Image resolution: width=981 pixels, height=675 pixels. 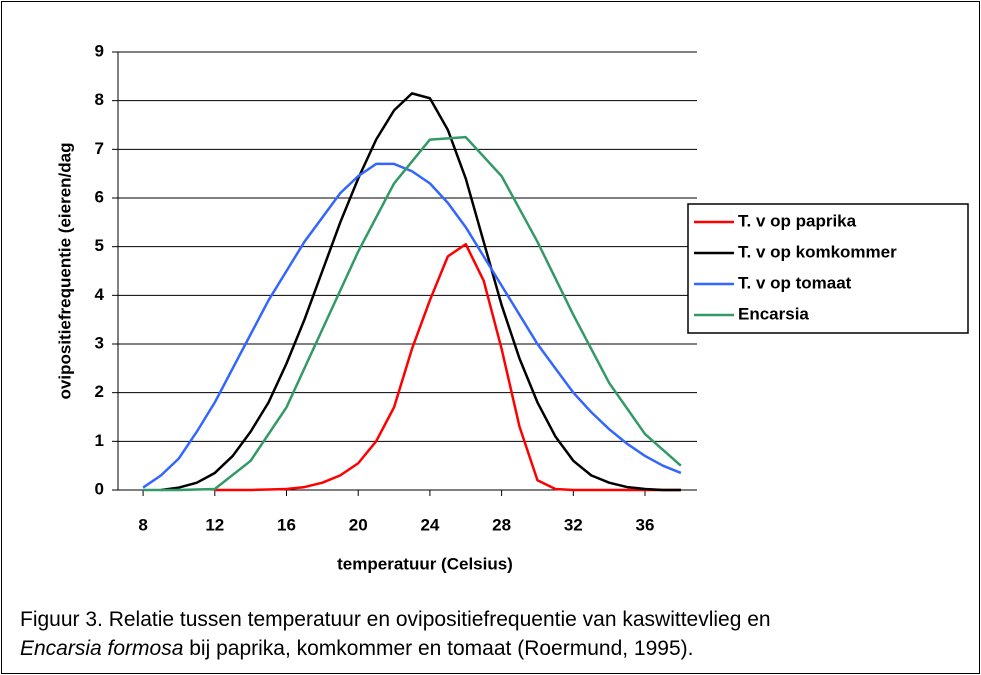 What do you see at coordinates (358, 524) in the screenshot?
I see `x-tick-label: 20` at bounding box center [358, 524].